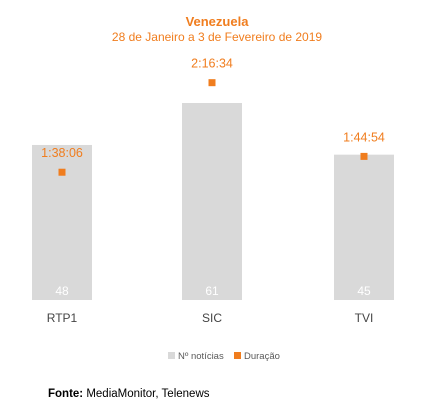 Image resolution: width=429 pixels, height=417 pixels. I want to click on duration-point-rtp1, so click(62, 172).